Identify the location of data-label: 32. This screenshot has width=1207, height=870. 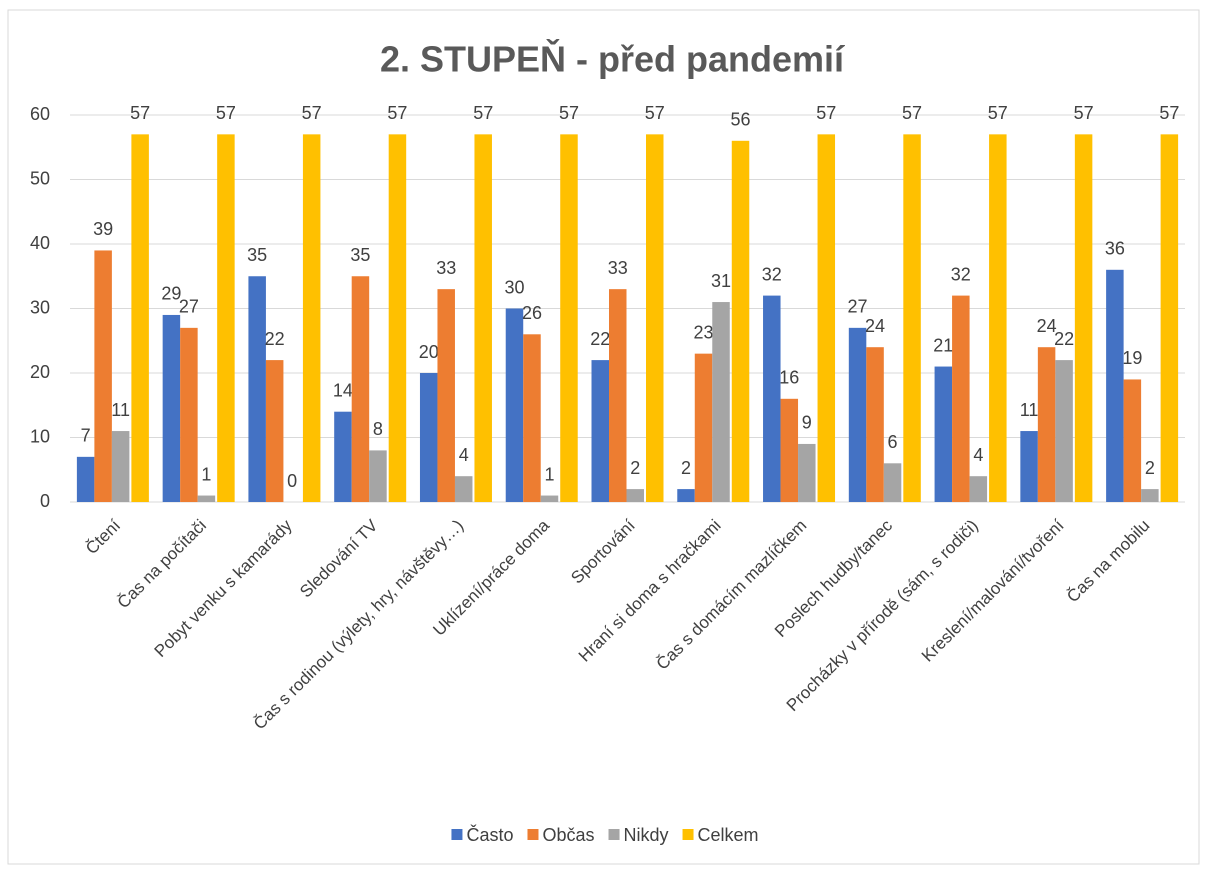
(772, 274).